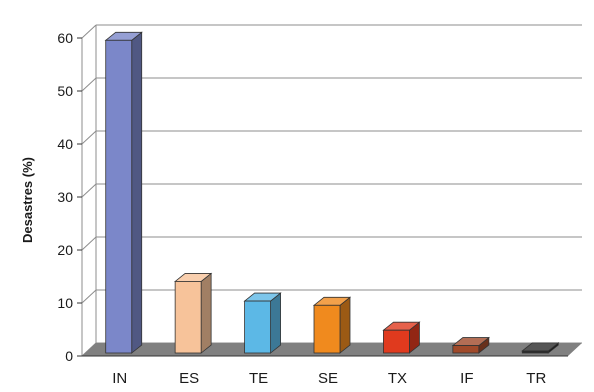 The width and height of the screenshot is (594, 392). I want to click on y-tick-label: 60, so click(65, 38).